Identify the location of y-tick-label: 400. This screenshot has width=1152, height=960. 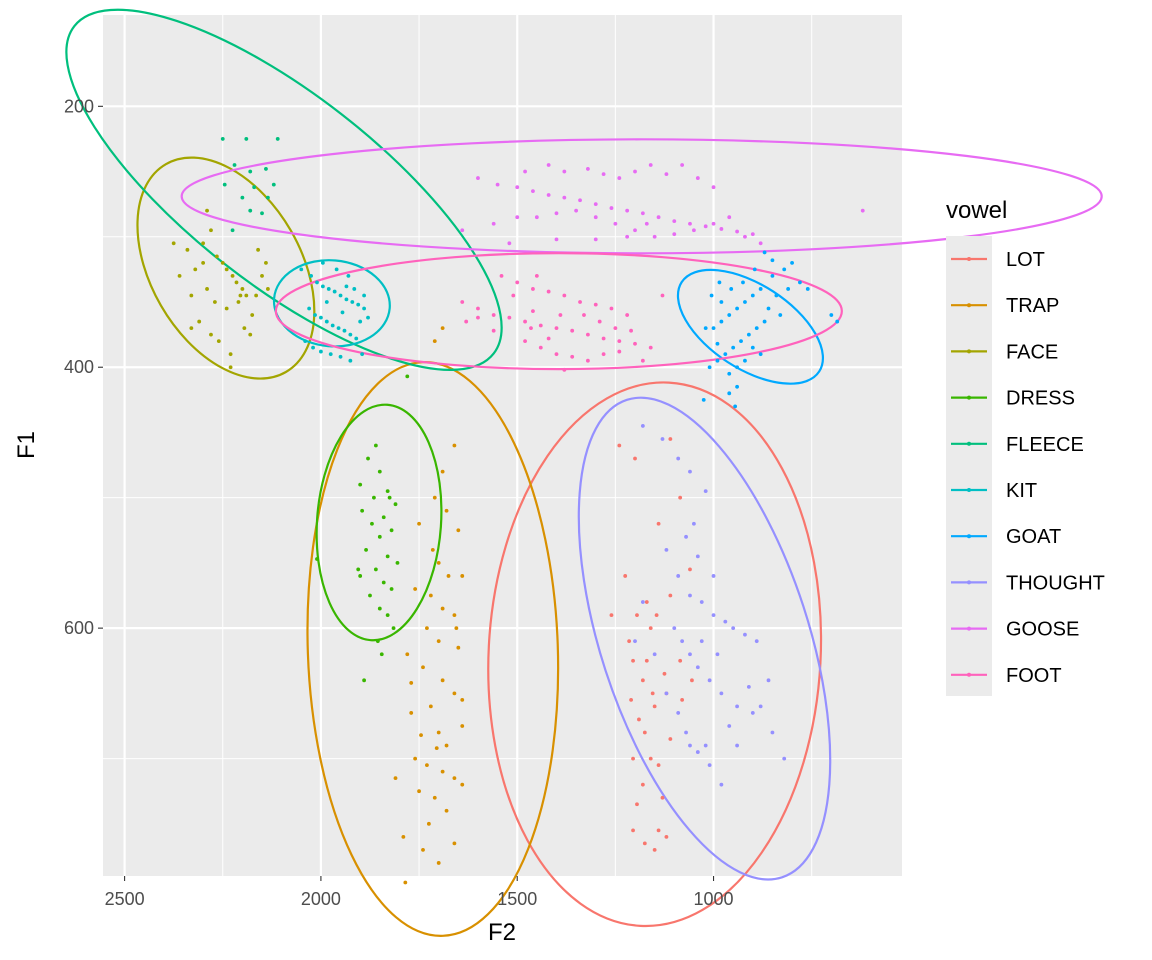
(79, 367).